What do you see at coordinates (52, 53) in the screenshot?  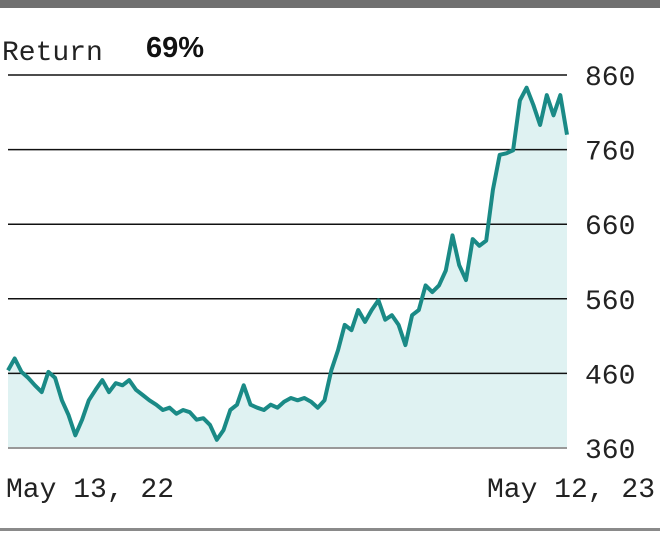 I see `chart-title: Return` at bounding box center [52, 53].